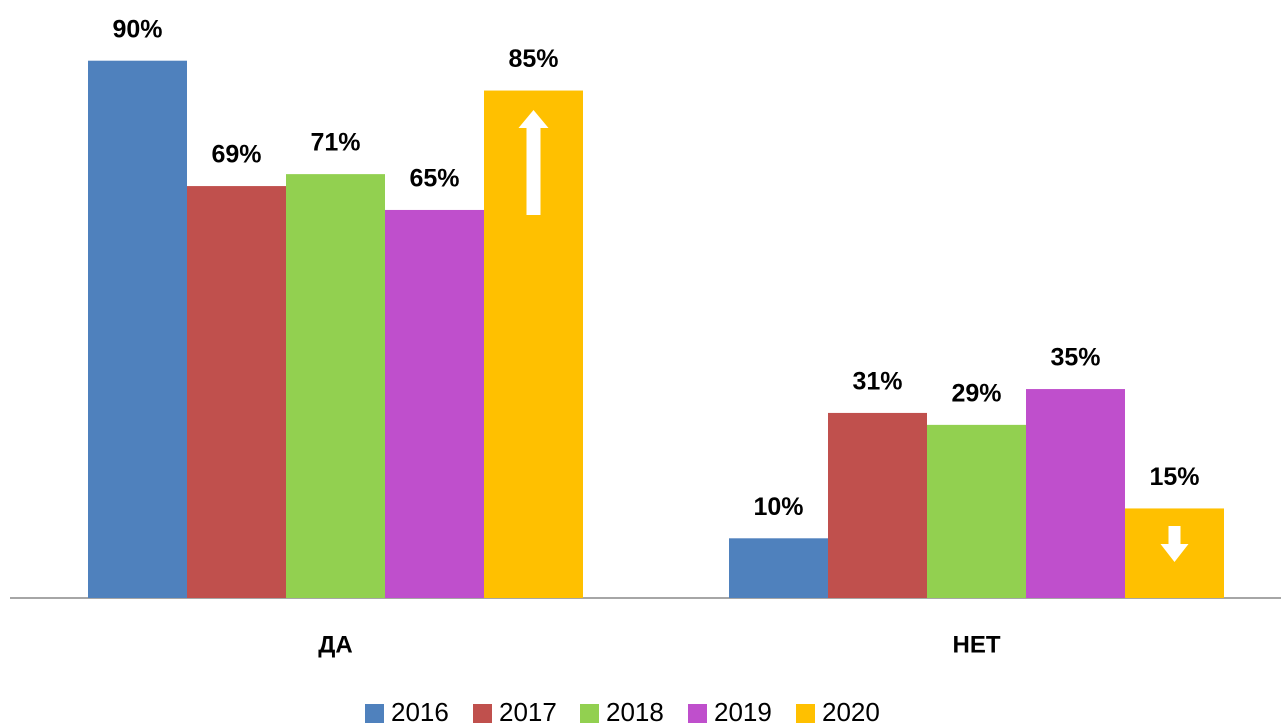  What do you see at coordinates (434, 179) in the screenshot?
I see `data-label: 65%` at bounding box center [434, 179].